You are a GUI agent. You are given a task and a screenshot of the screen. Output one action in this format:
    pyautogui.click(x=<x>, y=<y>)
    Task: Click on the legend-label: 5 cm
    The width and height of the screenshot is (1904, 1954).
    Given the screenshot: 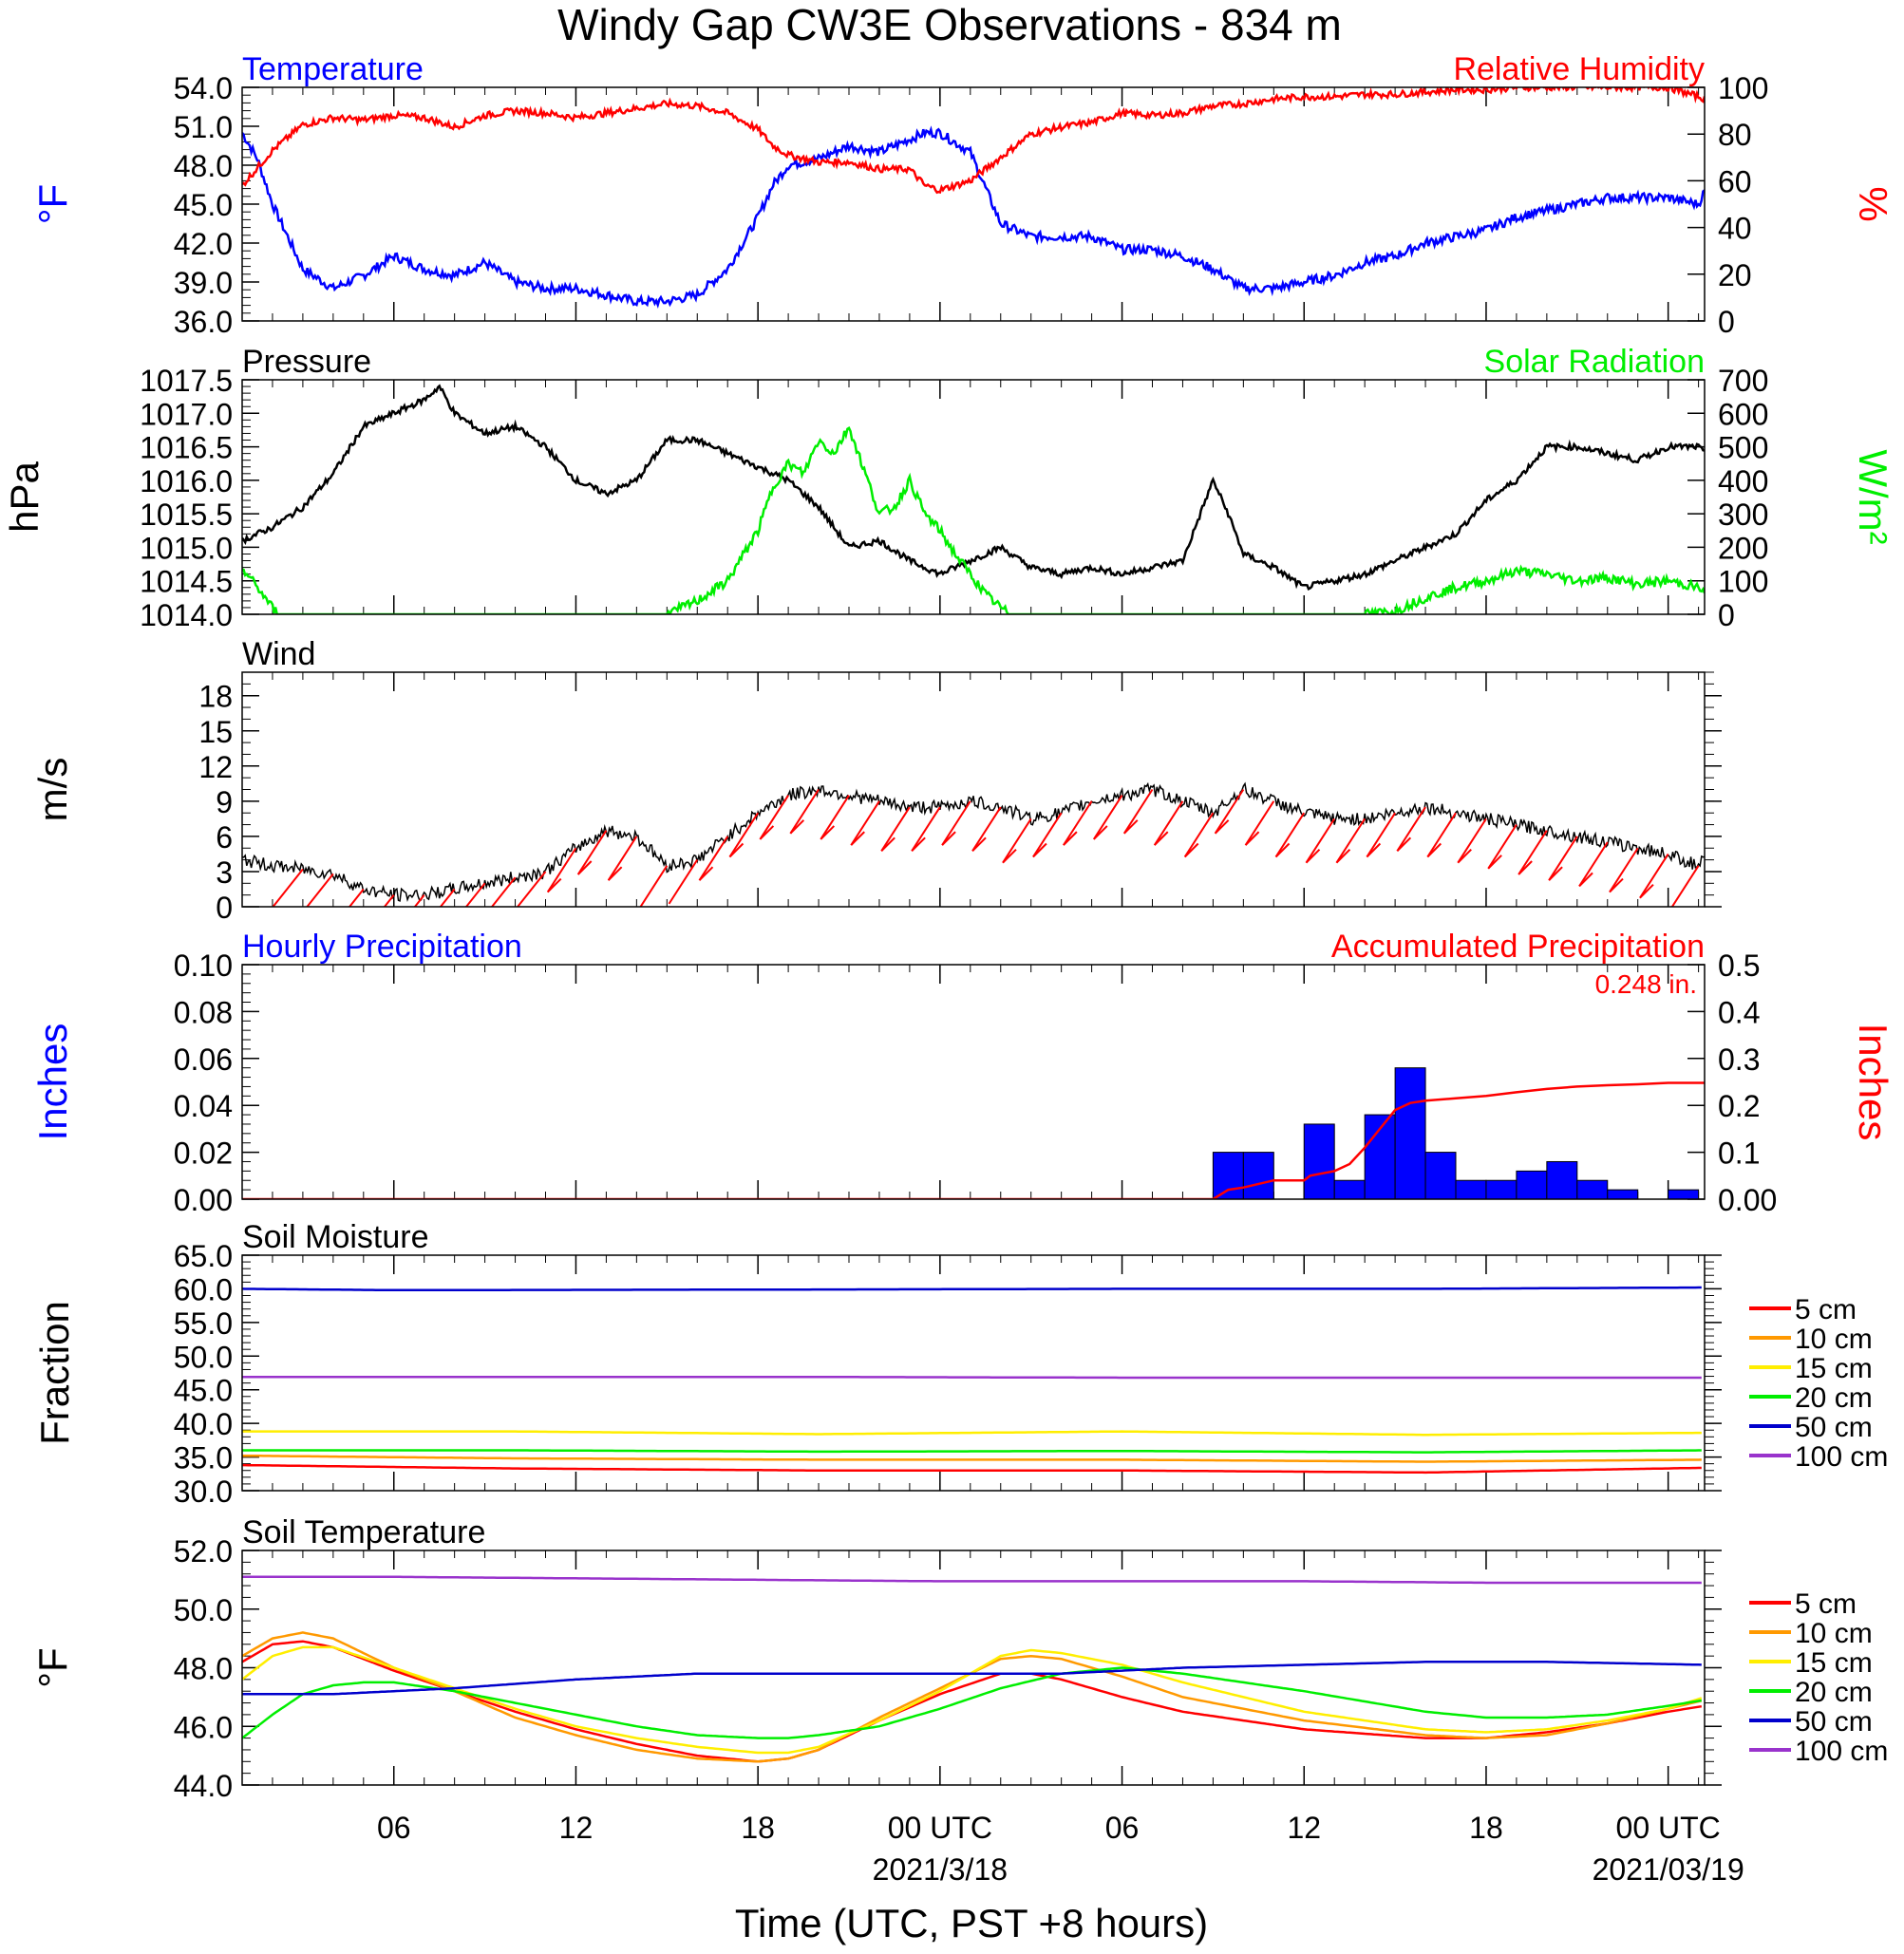 What is the action you would take?
    pyautogui.click(x=1826, y=1604)
    